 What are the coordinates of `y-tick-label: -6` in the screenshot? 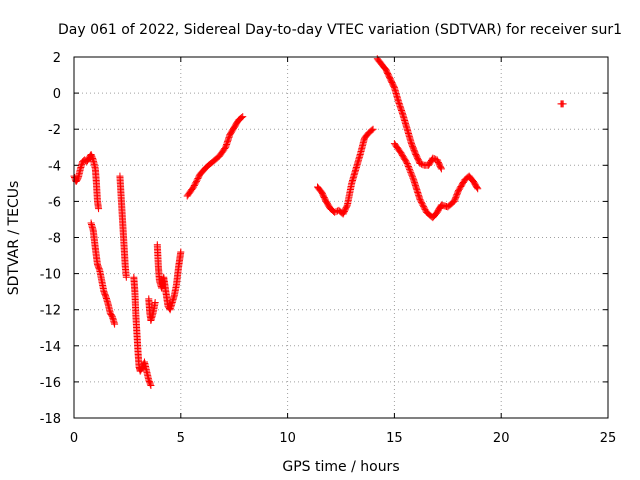 It's located at (54, 202).